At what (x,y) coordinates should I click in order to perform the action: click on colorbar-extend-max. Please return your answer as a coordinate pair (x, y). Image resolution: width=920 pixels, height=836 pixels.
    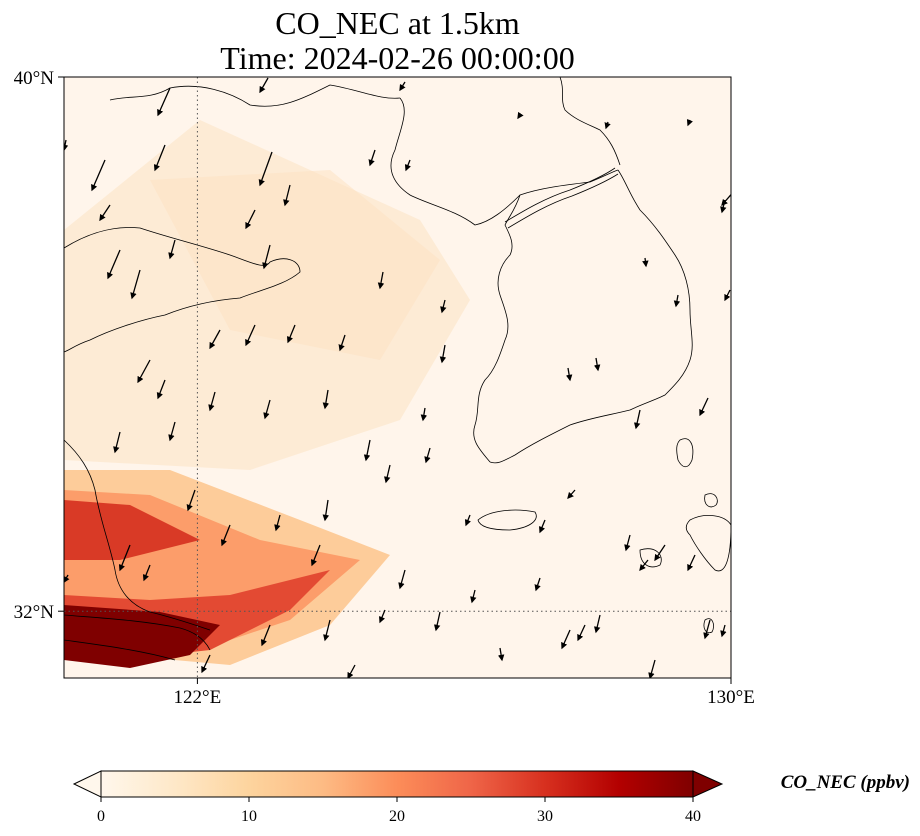
    Looking at the image, I should click on (708, 784).